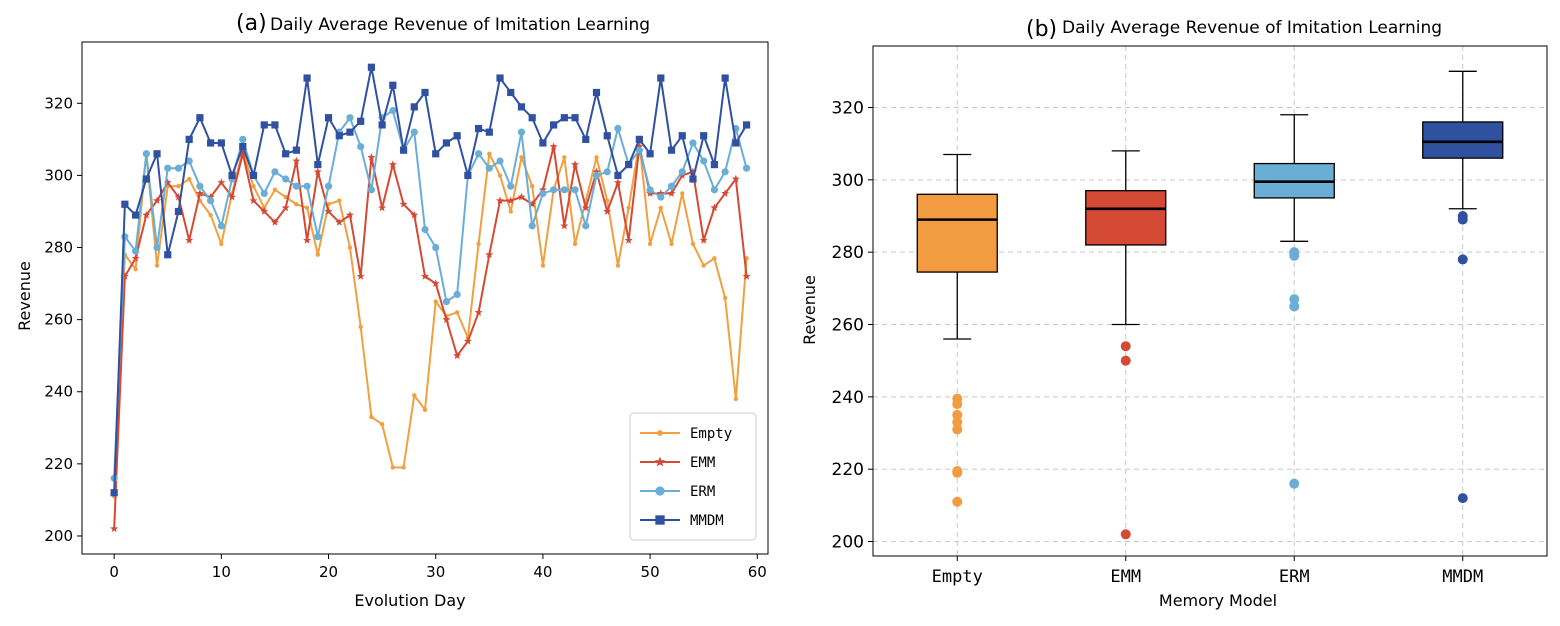 This screenshot has height=626, width=1560. I want to click on x-tick-label: 30, so click(435, 572).